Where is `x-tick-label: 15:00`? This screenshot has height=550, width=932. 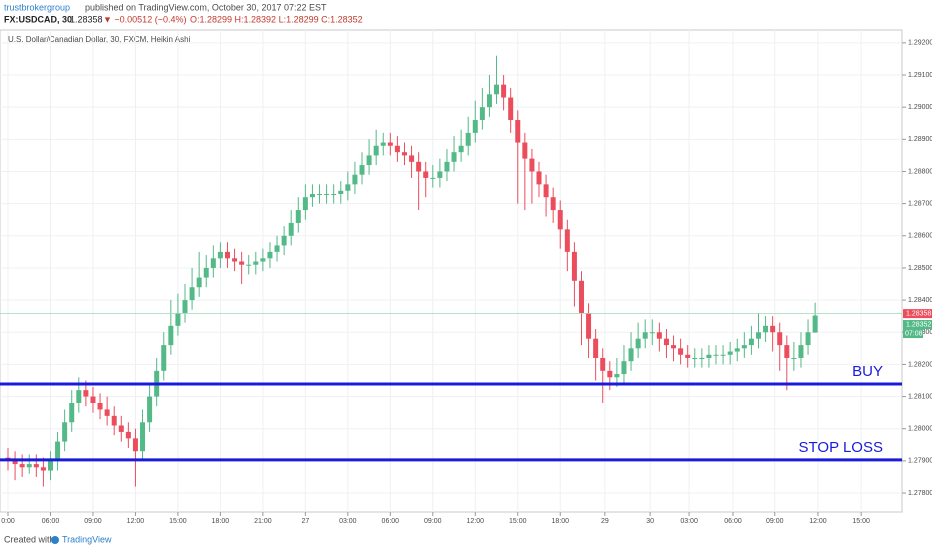
x-tick-label: 15:00 is located at coordinates (178, 521).